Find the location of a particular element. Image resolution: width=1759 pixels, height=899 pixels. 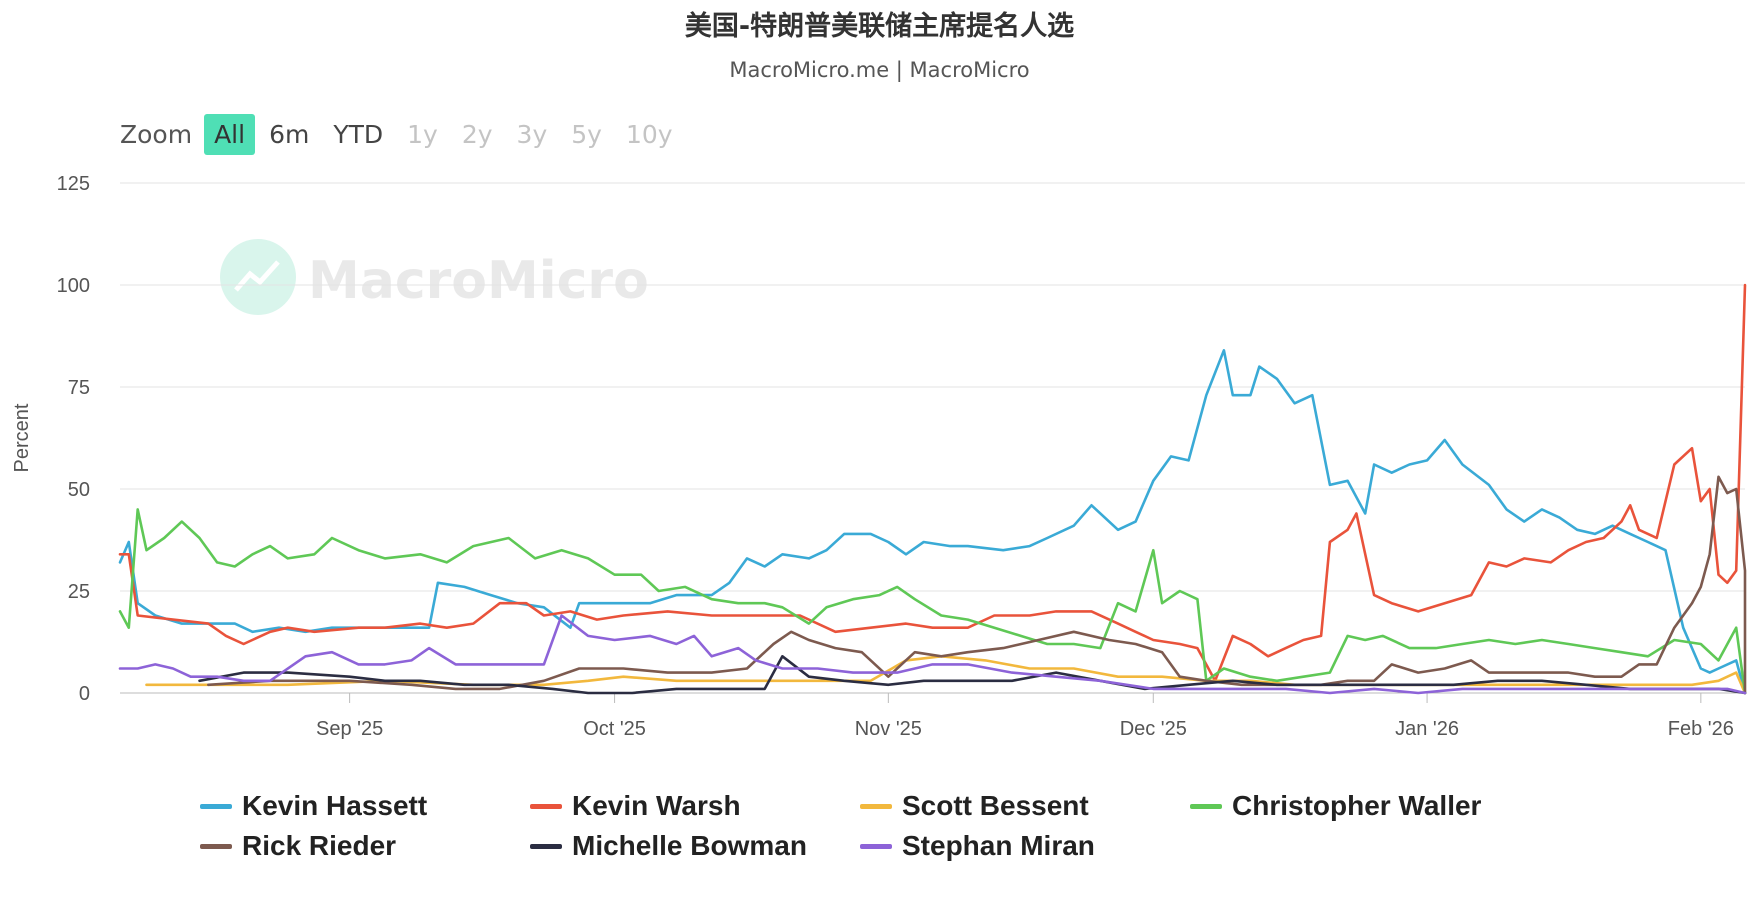

watermark: MacroMicro is located at coordinates (434, 277).